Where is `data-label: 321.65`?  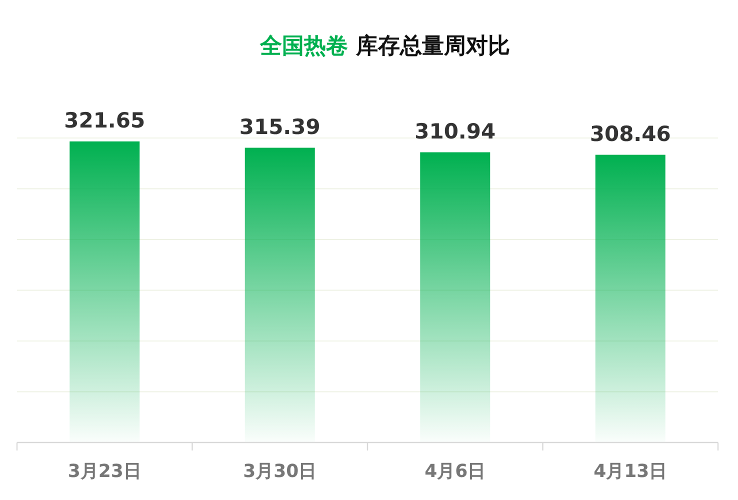
data-label: 321.65 is located at coordinates (105, 120).